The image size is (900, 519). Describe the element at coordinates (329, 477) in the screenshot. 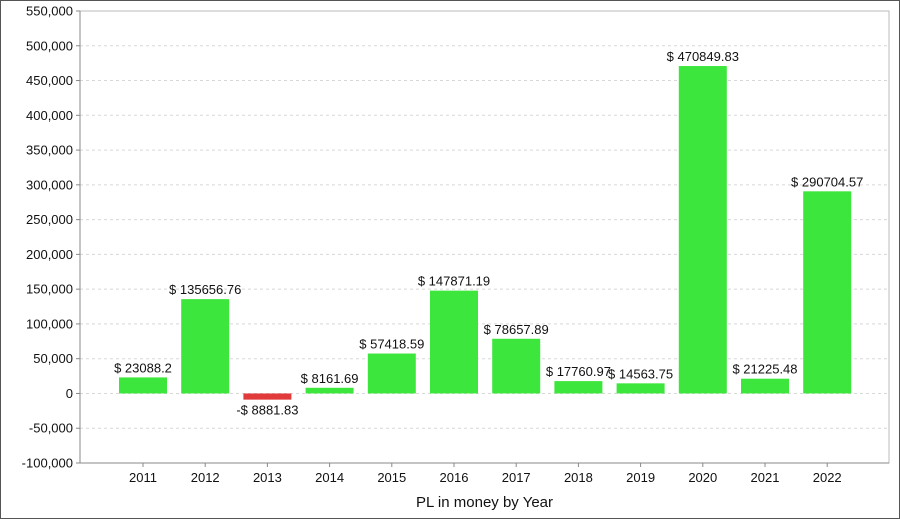

I see `x-tick-label: 2014` at that location.